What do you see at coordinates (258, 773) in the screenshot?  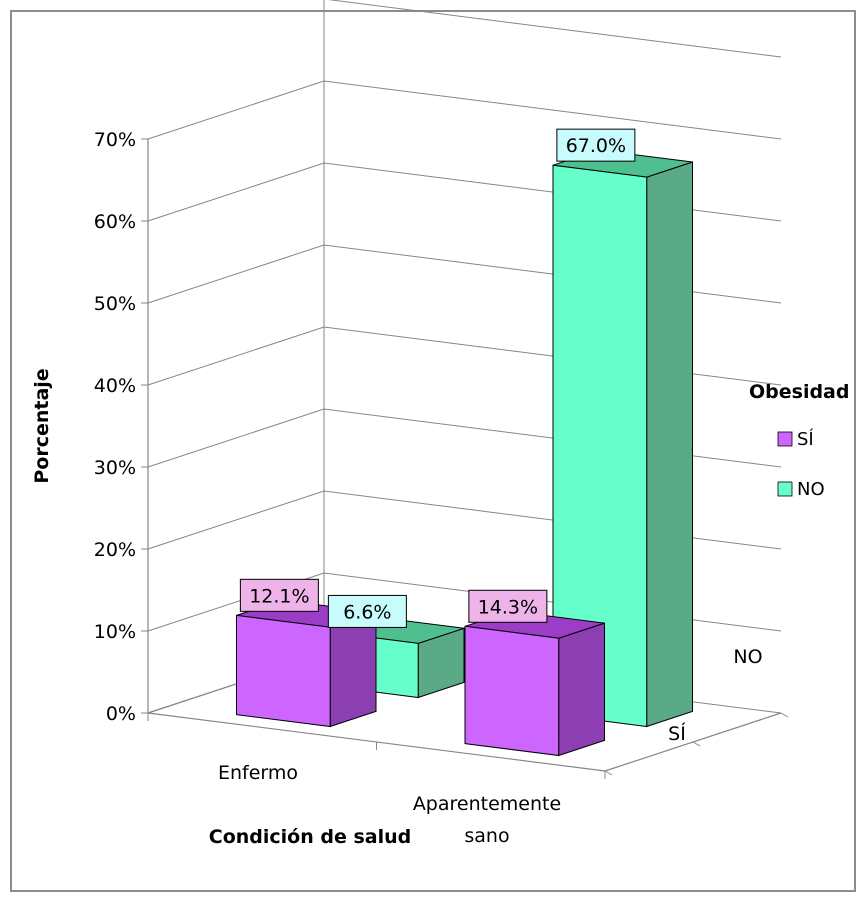 I see `x-tick-label: Enfermo` at bounding box center [258, 773].